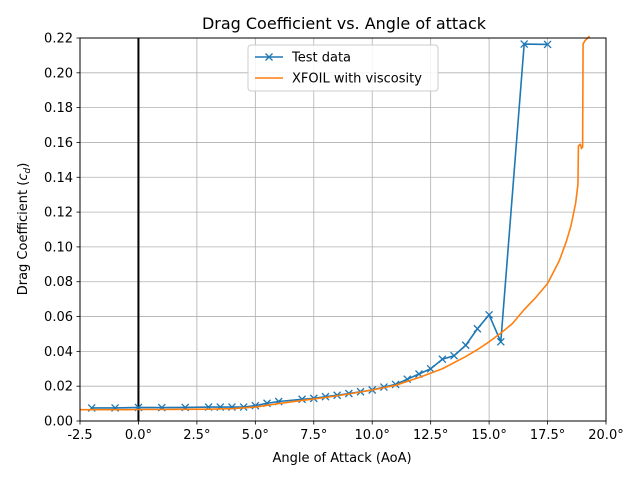 This screenshot has height=480, width=640. I want to click on x-tick-label: 5.0°, so click(255, 435).